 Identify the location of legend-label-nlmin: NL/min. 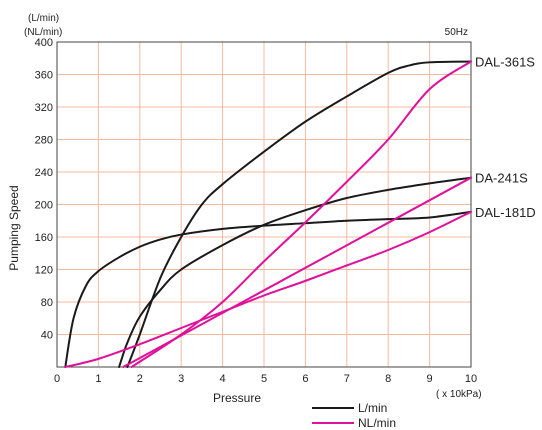
(377, 423).